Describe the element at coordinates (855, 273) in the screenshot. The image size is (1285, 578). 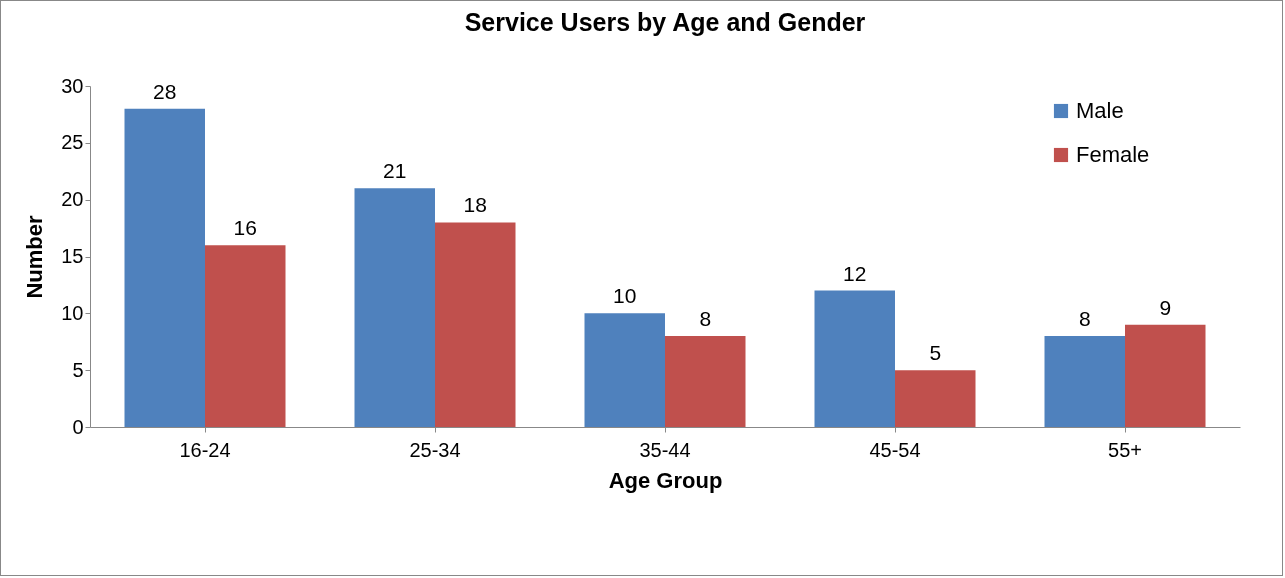
I see `data-label: 12` at that location.